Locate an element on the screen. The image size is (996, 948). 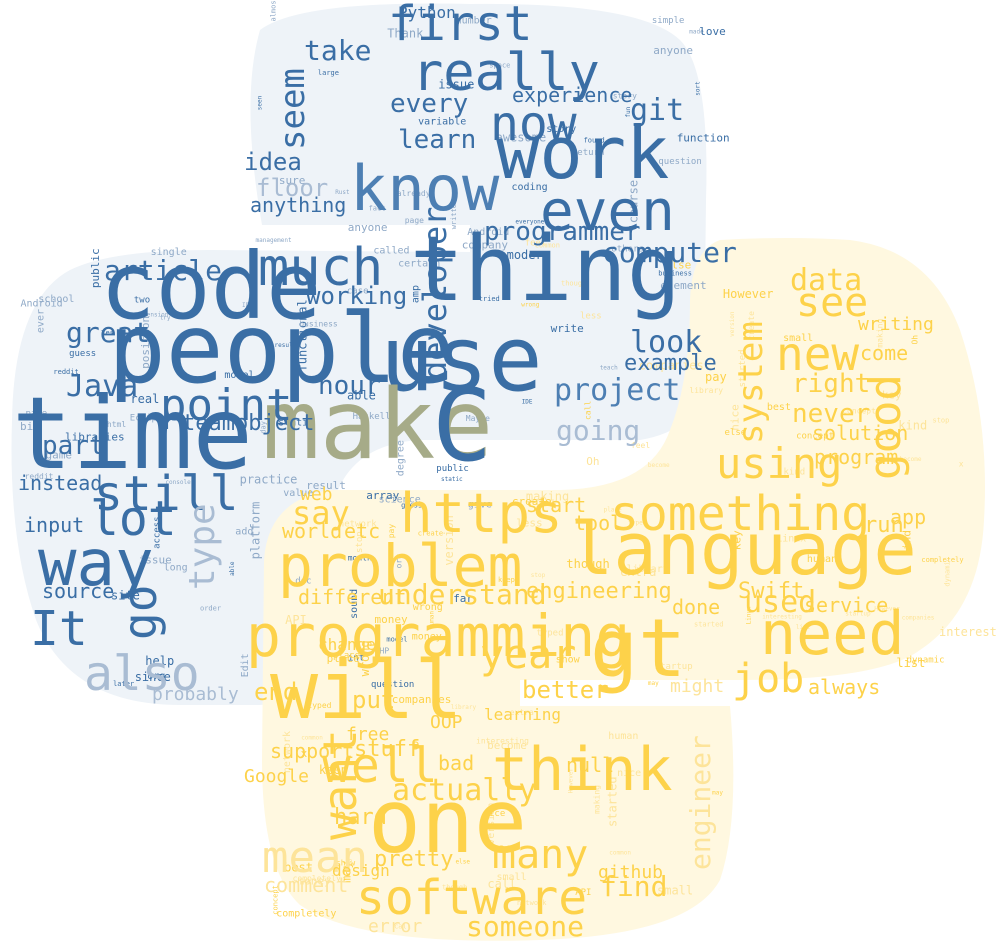
cloud-word-source: source is located at coordinates (78, 591).